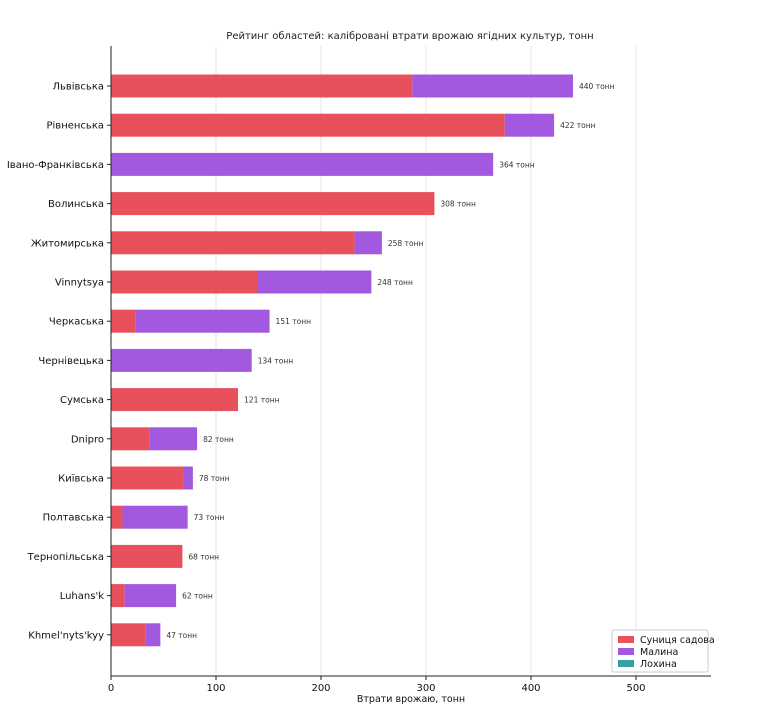  Describe the element at coordinates (218, 439) in the screenshot. I see `total-label: 82 тонн` at that location.